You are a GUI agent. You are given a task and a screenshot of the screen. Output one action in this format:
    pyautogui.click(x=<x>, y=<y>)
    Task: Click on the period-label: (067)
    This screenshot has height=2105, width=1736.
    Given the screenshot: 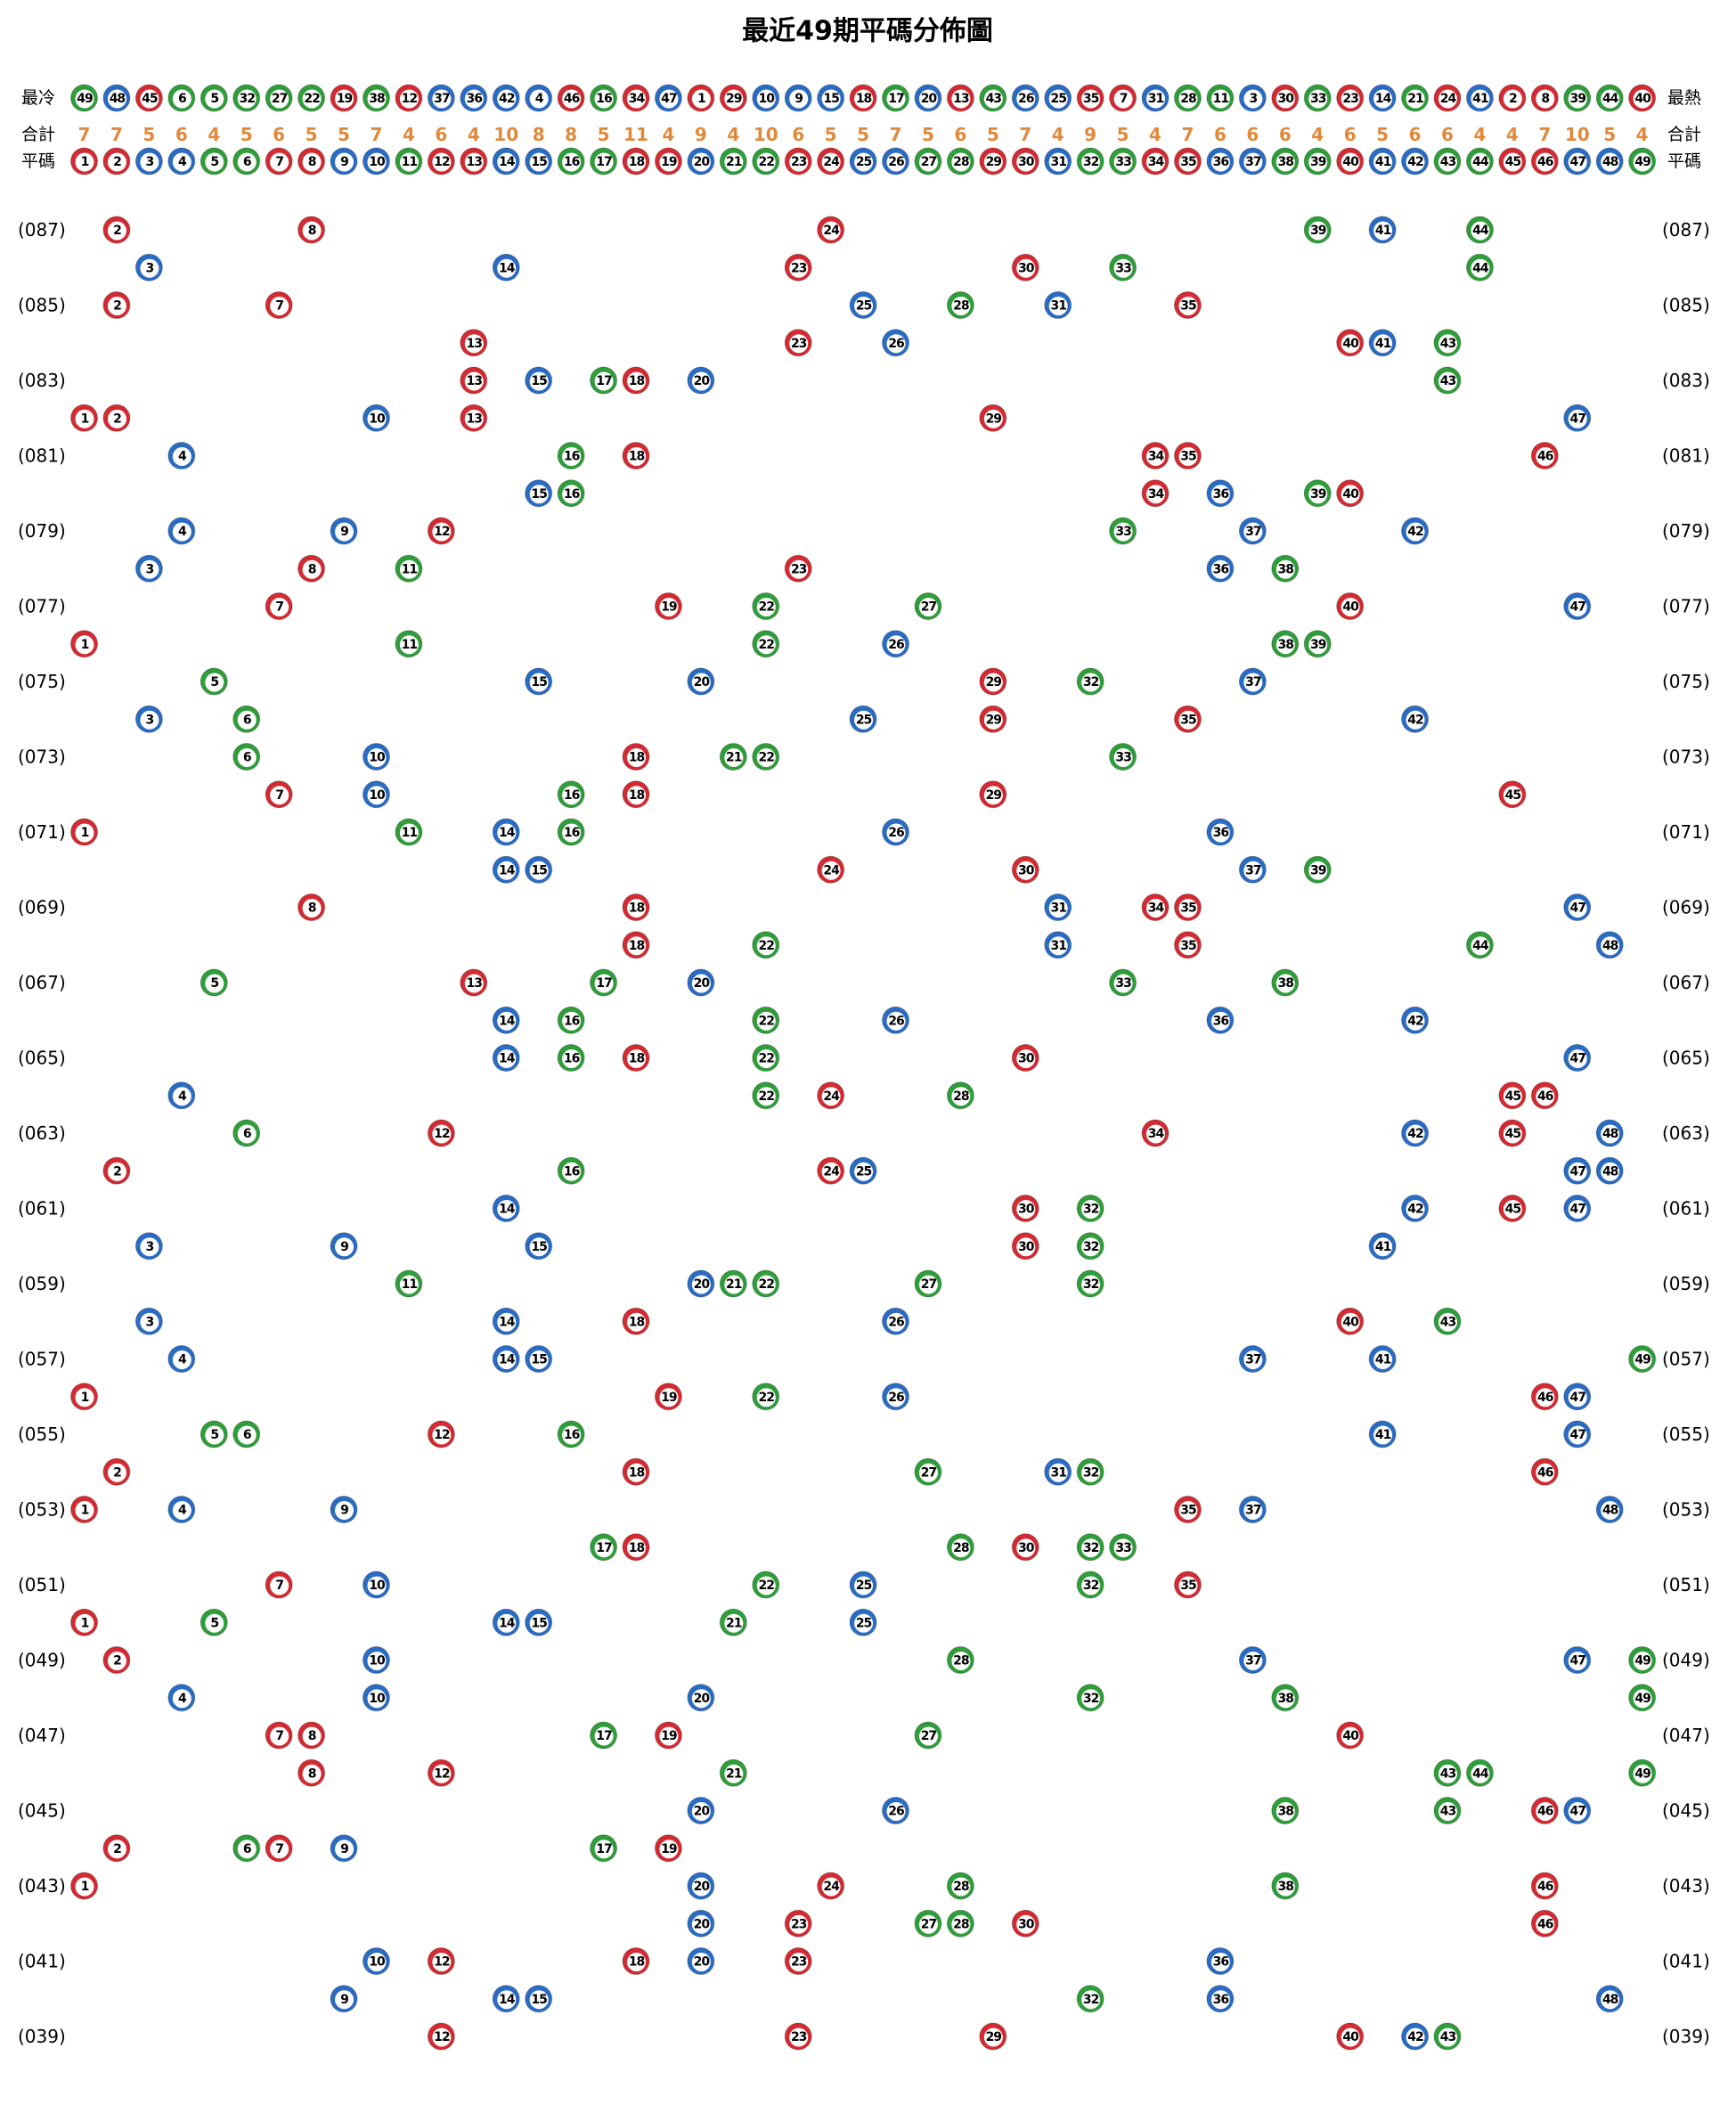 What is the action you would take?
    pyautogui.click(x=42, y=982)
    